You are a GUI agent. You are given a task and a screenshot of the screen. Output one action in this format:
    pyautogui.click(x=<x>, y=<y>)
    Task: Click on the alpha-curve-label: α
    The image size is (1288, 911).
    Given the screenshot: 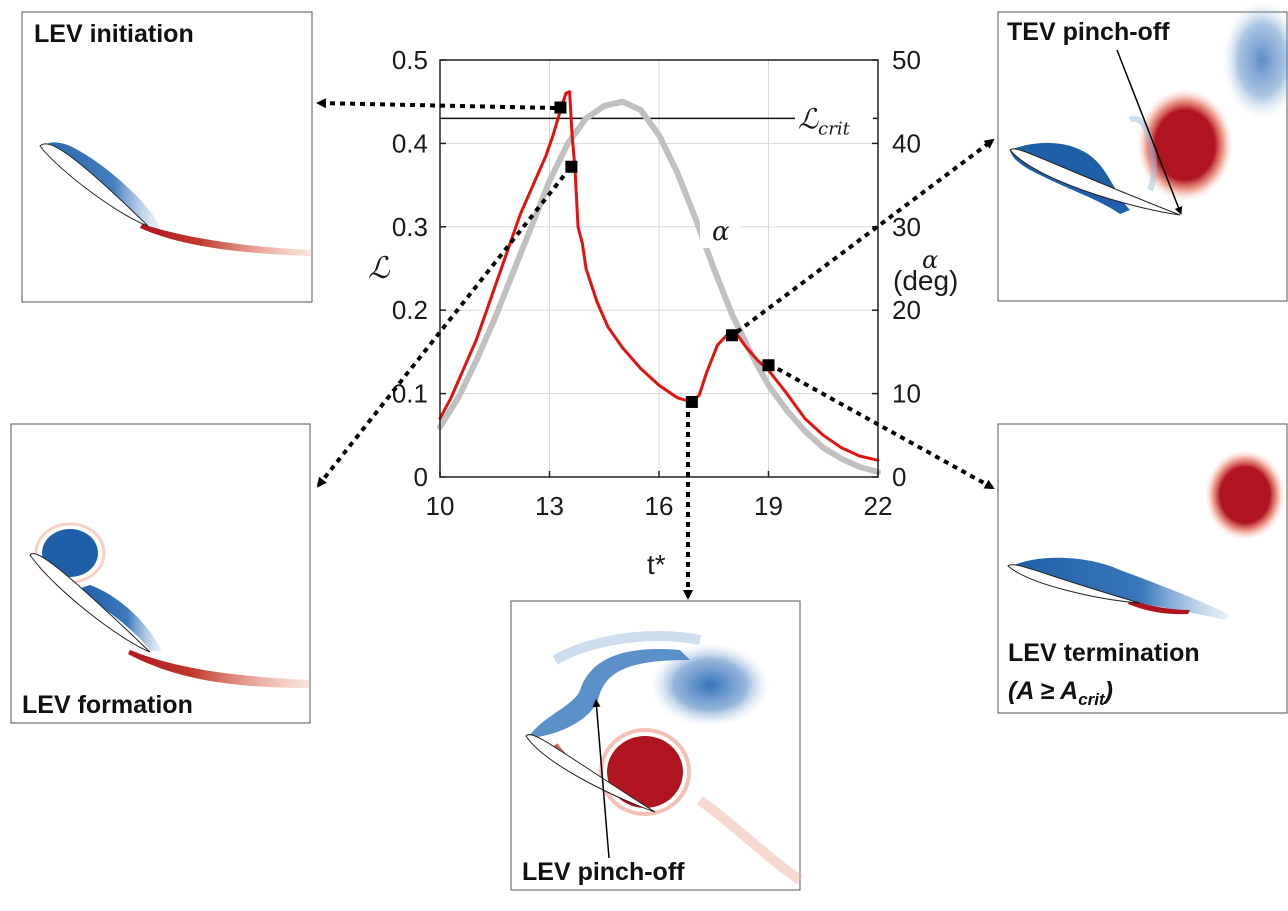 What is the action you would take?
    pyautogui.click(x=721, y=232)
    